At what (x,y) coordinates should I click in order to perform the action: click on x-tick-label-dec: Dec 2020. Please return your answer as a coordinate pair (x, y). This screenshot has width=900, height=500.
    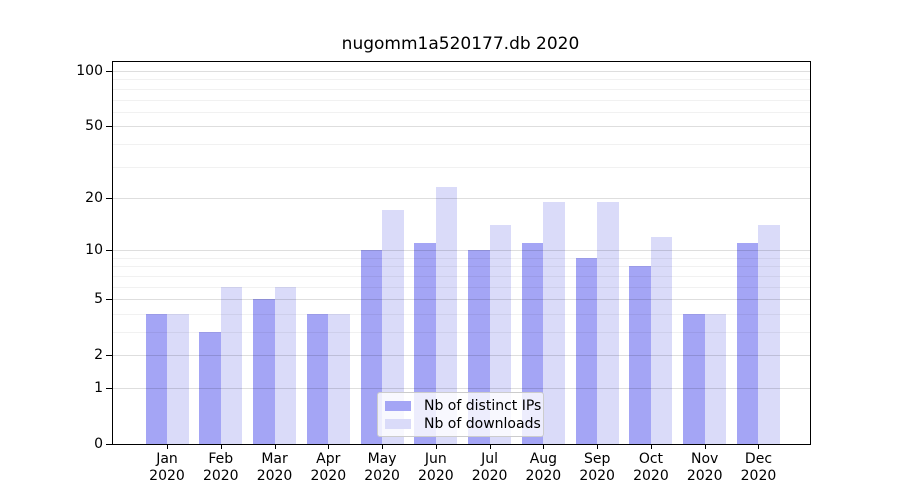
    Looking at the image, I should click on (758, 467).